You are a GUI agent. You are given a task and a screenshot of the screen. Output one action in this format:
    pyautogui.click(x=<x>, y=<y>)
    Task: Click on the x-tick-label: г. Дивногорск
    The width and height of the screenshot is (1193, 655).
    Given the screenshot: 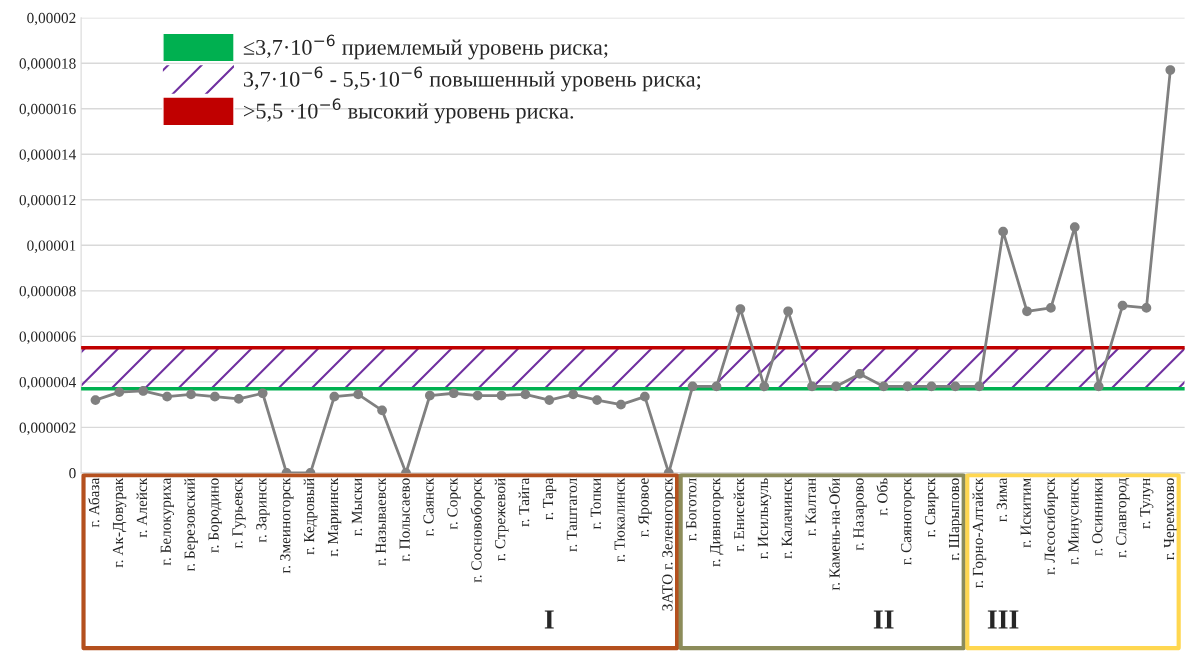 What is the action you would take?
    pyautogui.click(x=717, y=522)
    